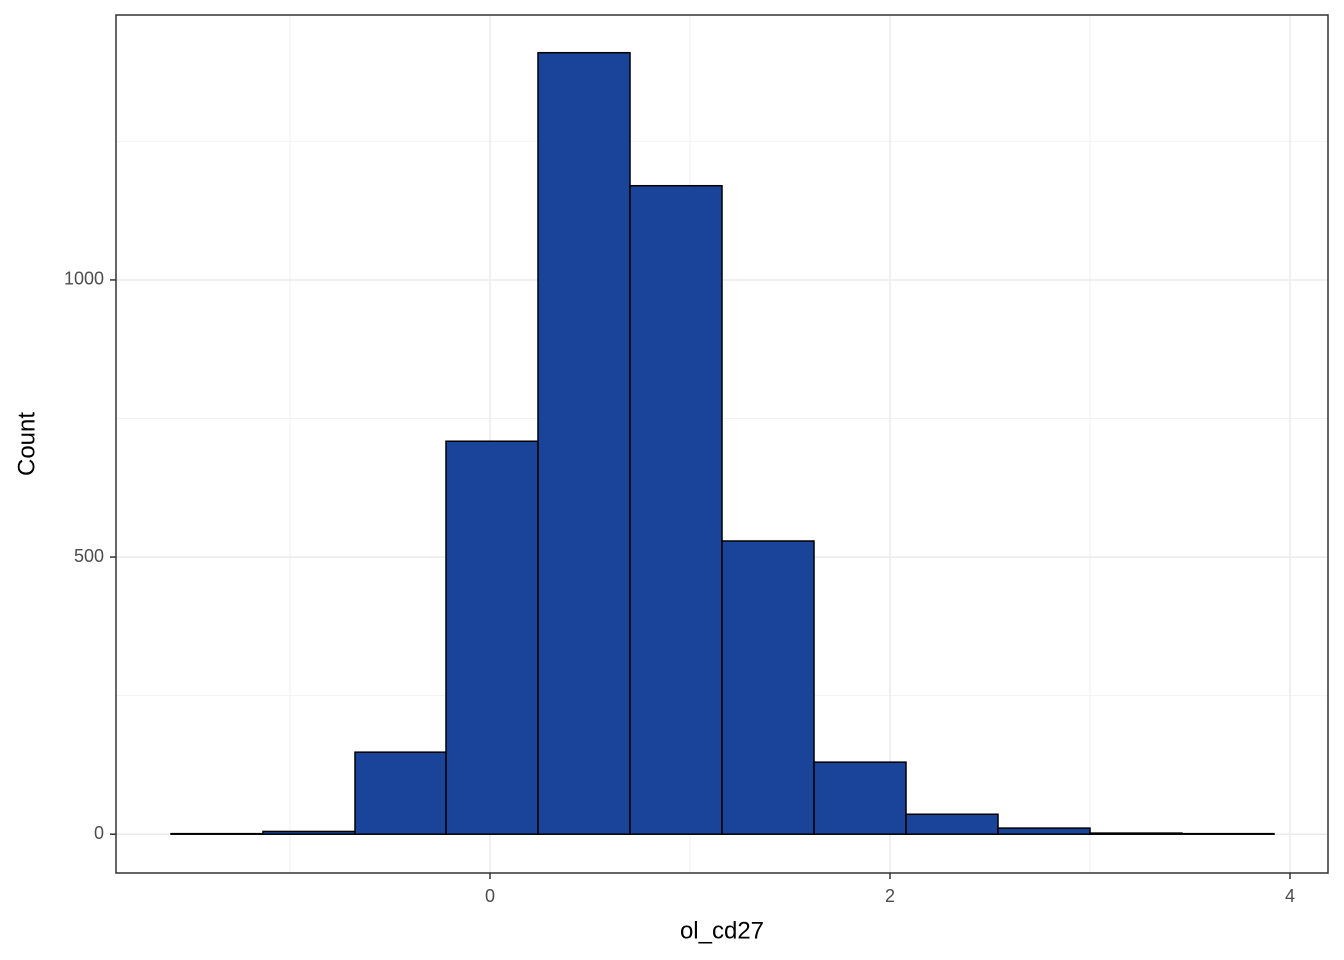 The image size is (1344, 960). Describe the element at coordinates (490, 896) in the screenshot. I see `x-tick-label: 0` at that location.